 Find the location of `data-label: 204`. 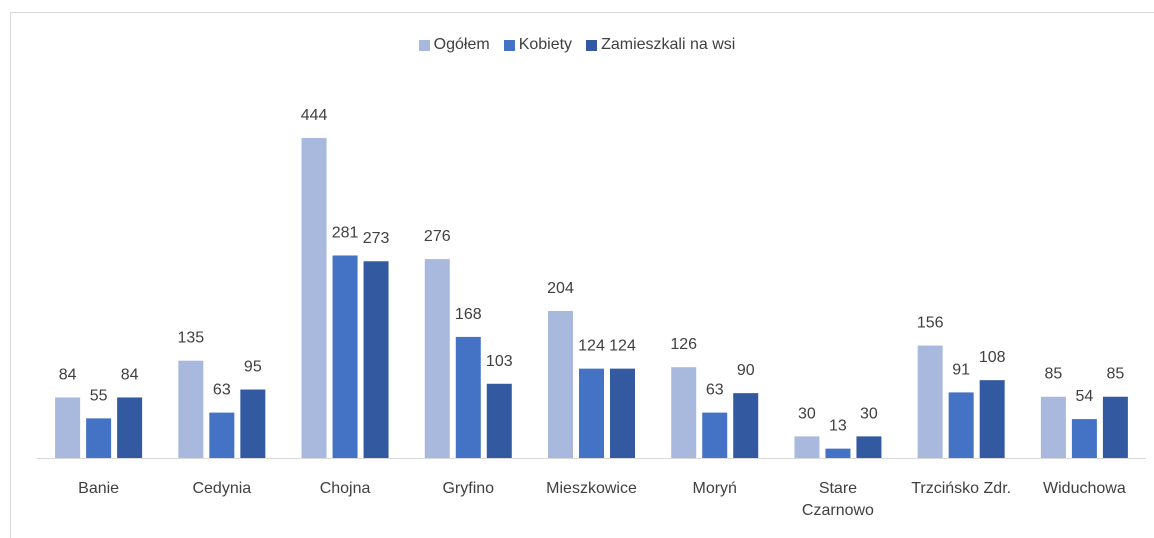

data-label: 204 is located at coordinates (560, 288).